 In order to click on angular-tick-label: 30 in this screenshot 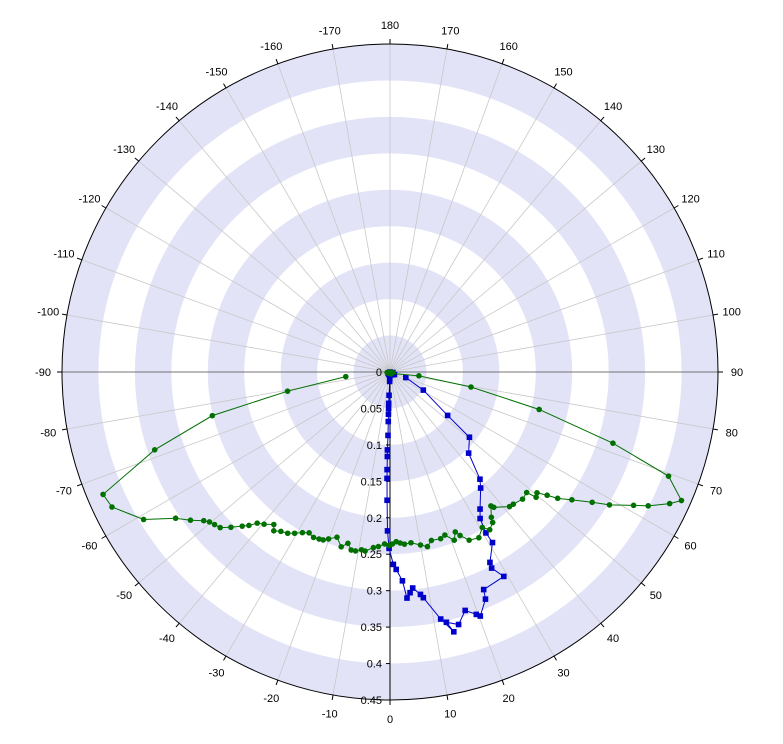, I will do `click(563, 674)`.